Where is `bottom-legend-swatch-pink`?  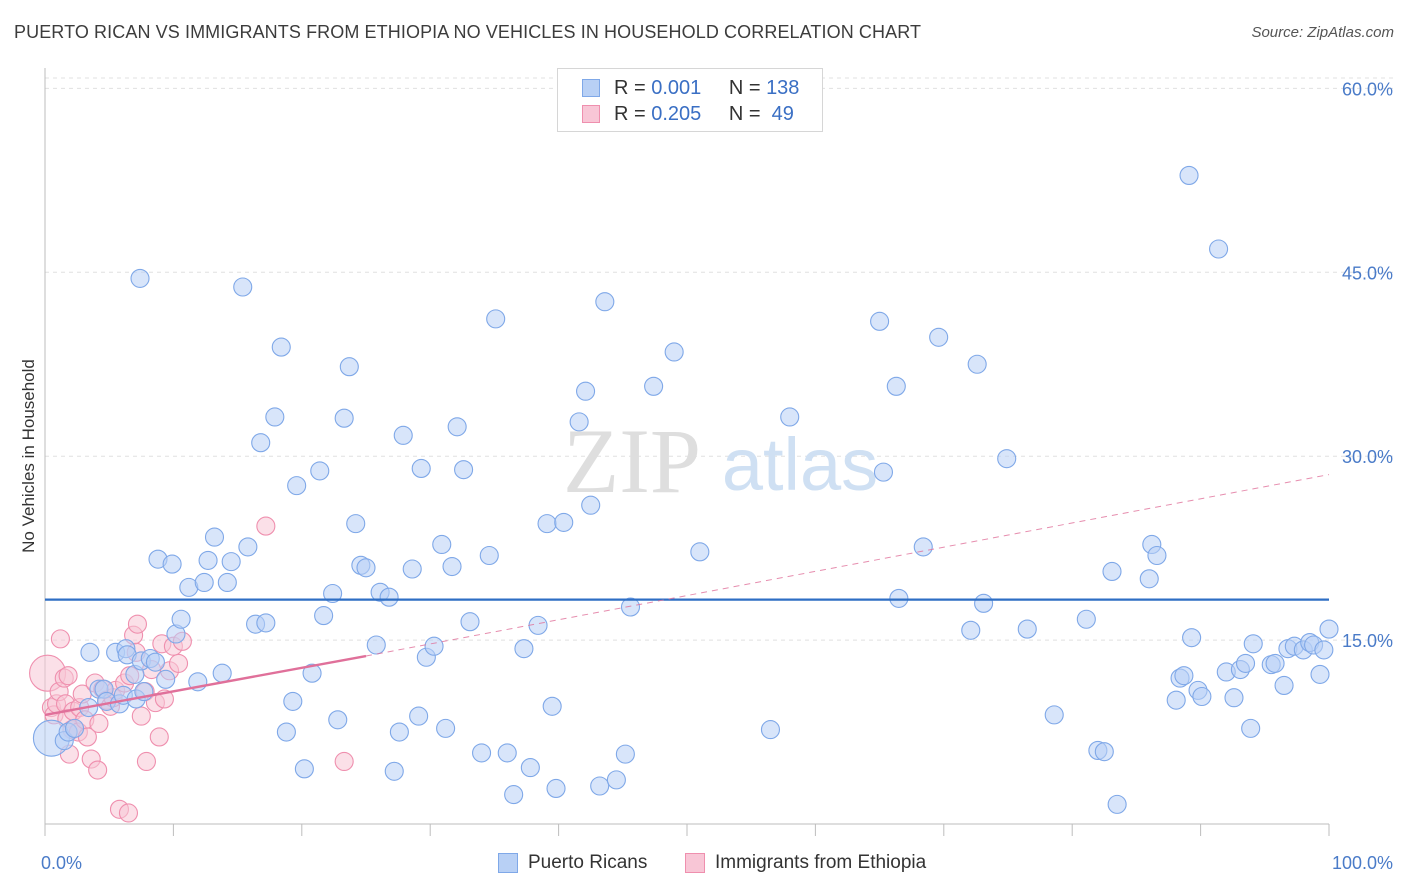 bottom-legend-swatch-pink is located at coordinates (695, 863).